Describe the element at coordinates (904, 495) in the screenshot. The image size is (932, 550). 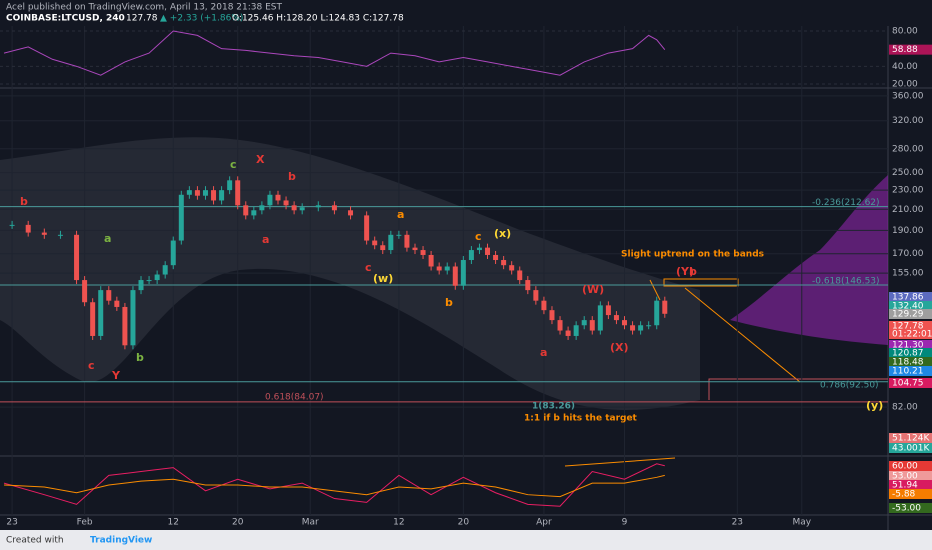
I see `osc-label: -5.88` at that location.